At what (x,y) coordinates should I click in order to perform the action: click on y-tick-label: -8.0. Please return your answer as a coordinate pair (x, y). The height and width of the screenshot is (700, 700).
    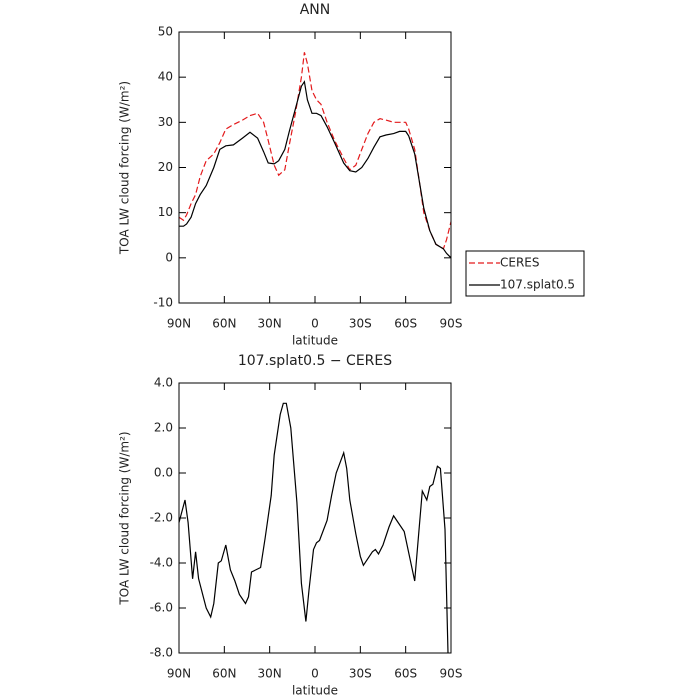
    Looking at the image, I should click on (161, 653).